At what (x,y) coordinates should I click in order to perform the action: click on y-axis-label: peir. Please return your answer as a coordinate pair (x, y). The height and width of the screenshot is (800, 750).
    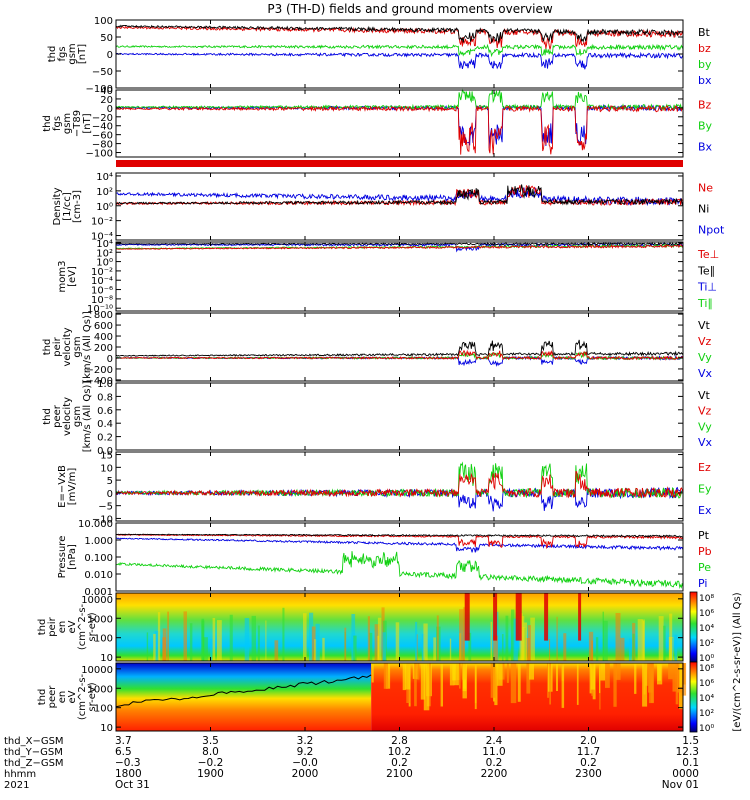
    Looking at the image, I should click on (52, 626).